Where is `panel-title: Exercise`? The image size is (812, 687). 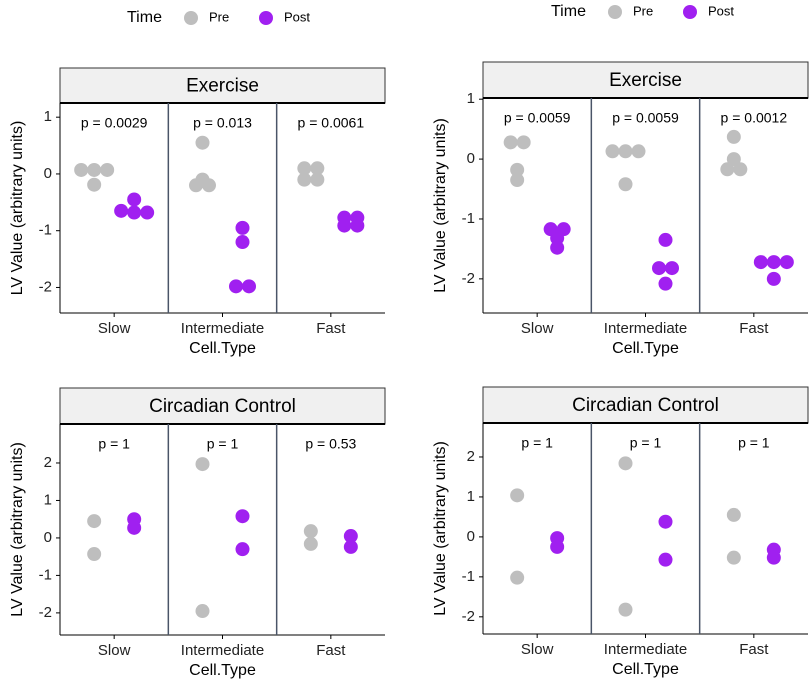
panel-title: Exercise is located at coordinates (645, 80).